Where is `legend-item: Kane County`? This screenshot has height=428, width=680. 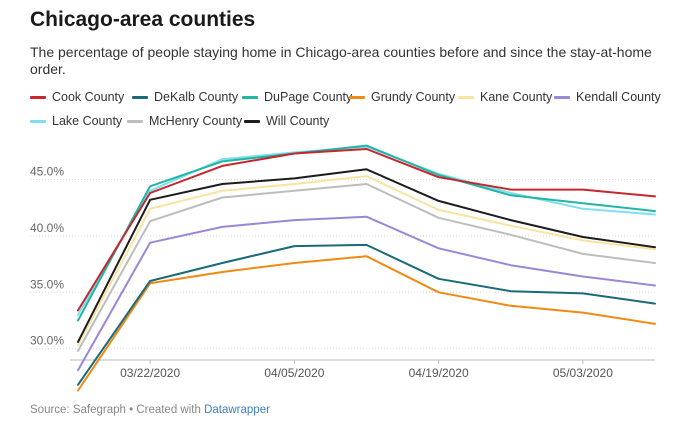
legend-item: Kane County is located at coordinates (505, 97).